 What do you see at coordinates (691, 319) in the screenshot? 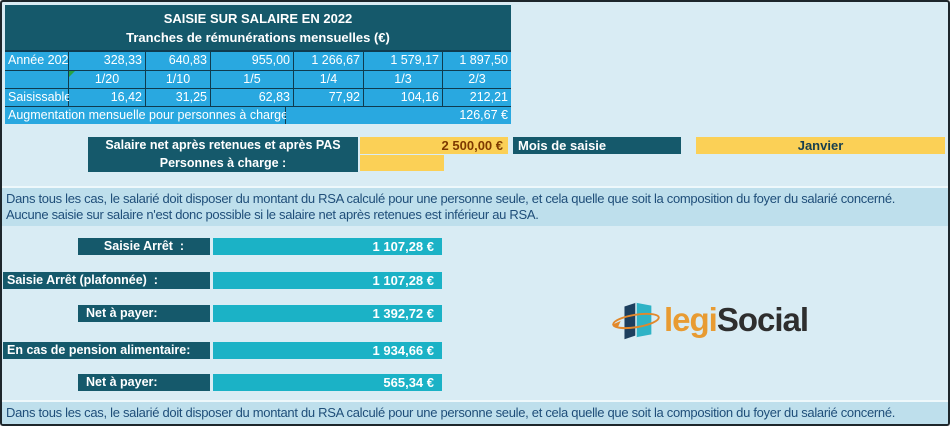
I see `logo-text-legi: legi` at bounding box center [691, 319].